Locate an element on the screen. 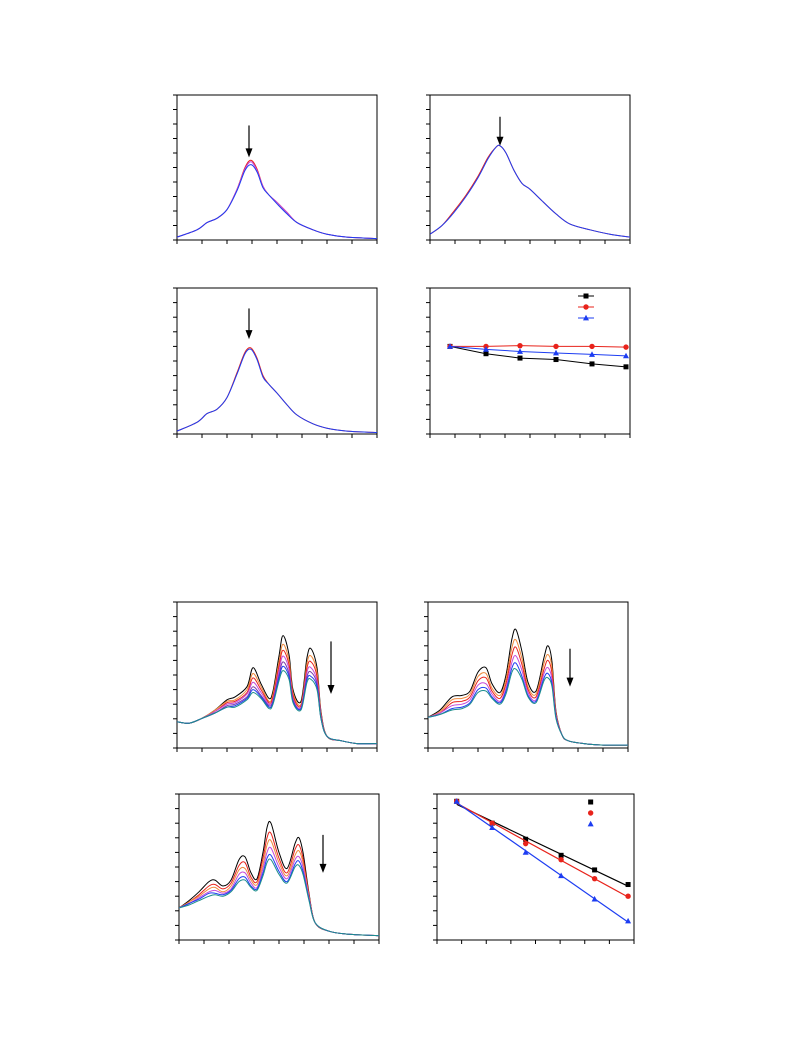 The image size is (793, 1057). chart-panel-bottom-a is located at coordinates (275, 676).